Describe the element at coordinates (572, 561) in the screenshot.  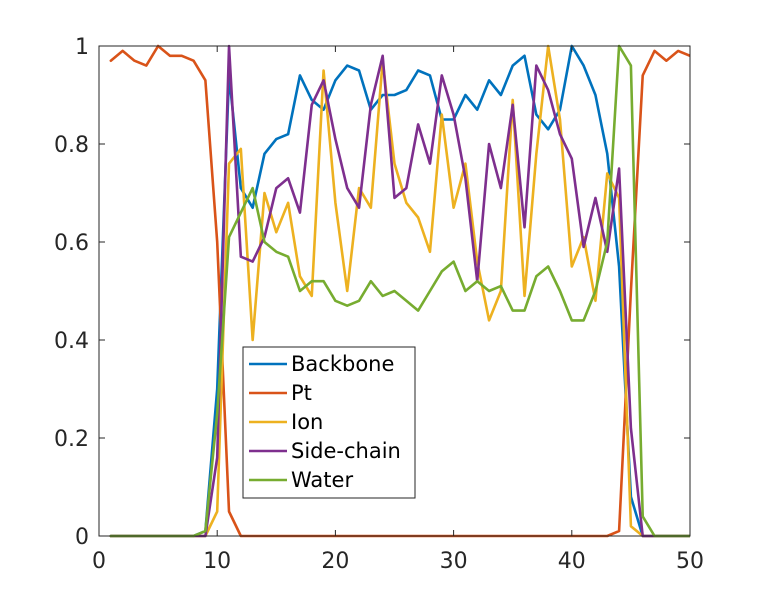
I see `x-tick-label: 40` at that location.